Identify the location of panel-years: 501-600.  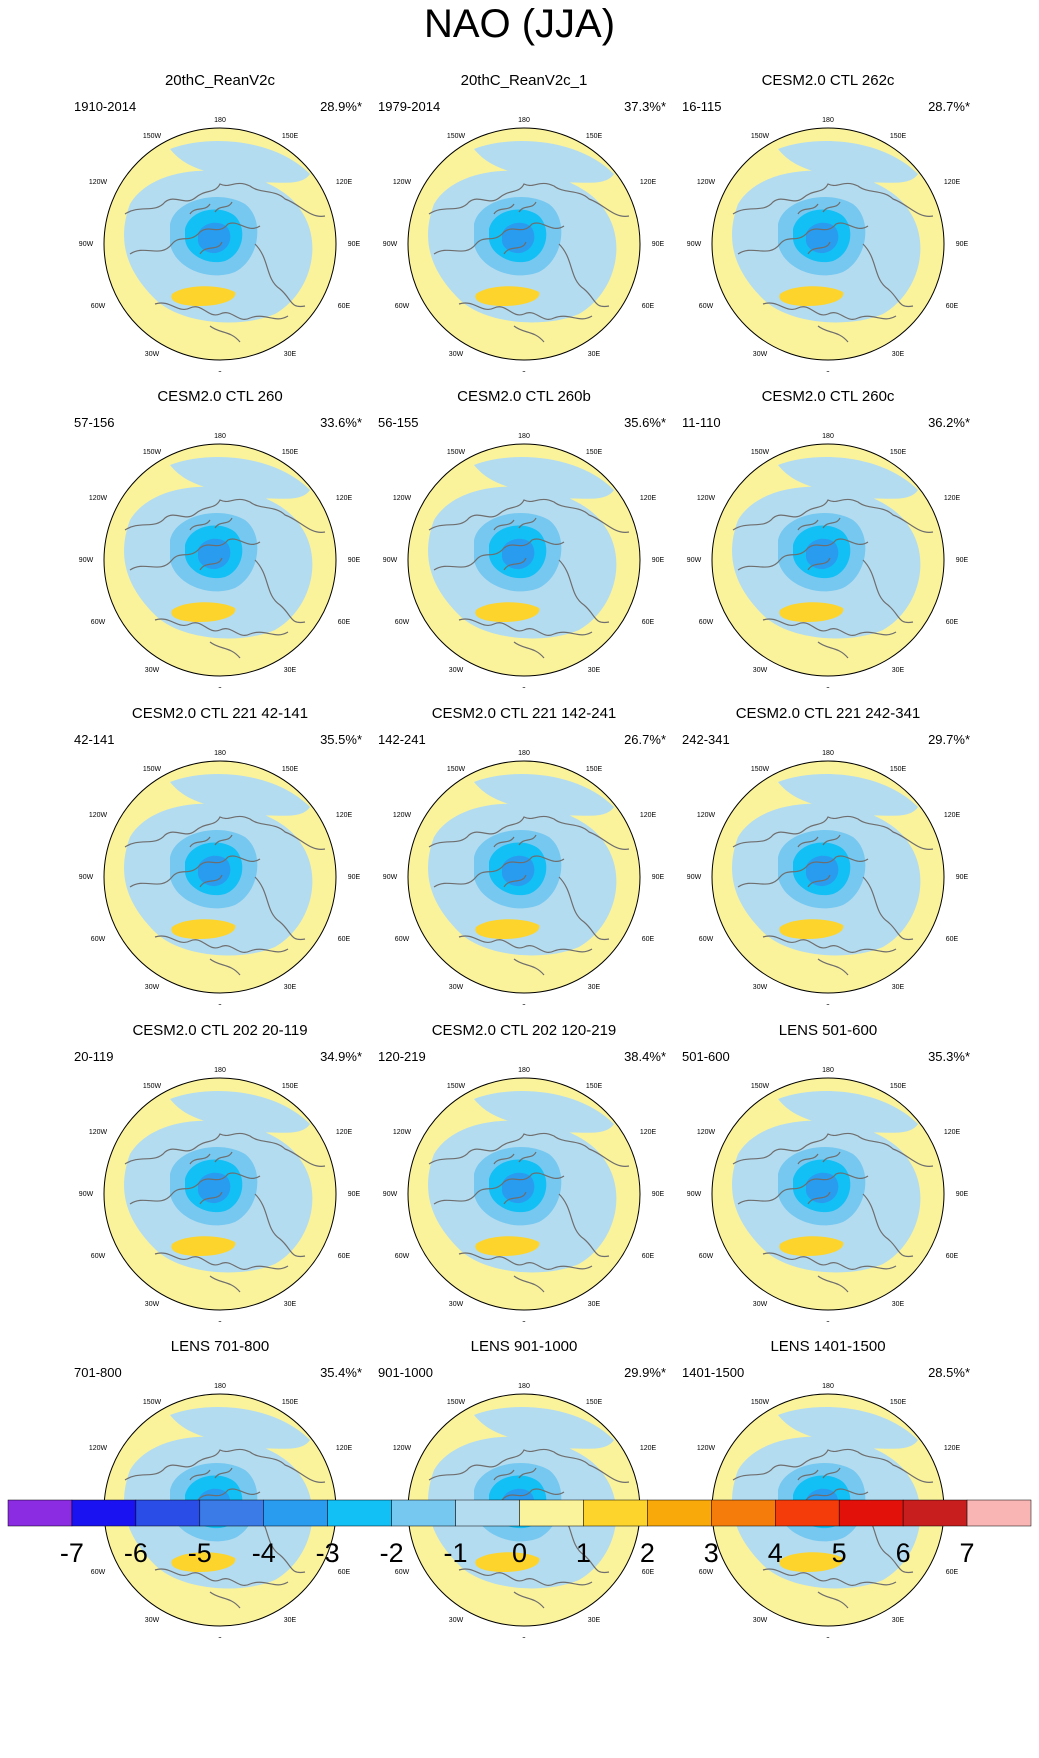
(706, 1056).